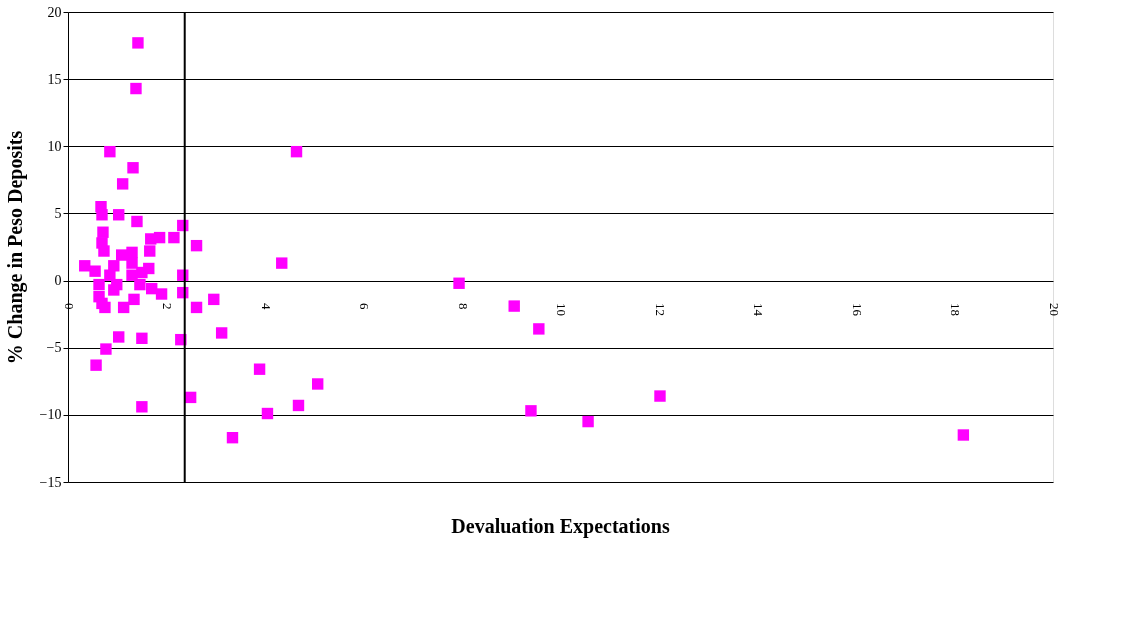 This screenshot has height=618, width=1130. I want to click on x-tick-label: 6, so click(364, 307).